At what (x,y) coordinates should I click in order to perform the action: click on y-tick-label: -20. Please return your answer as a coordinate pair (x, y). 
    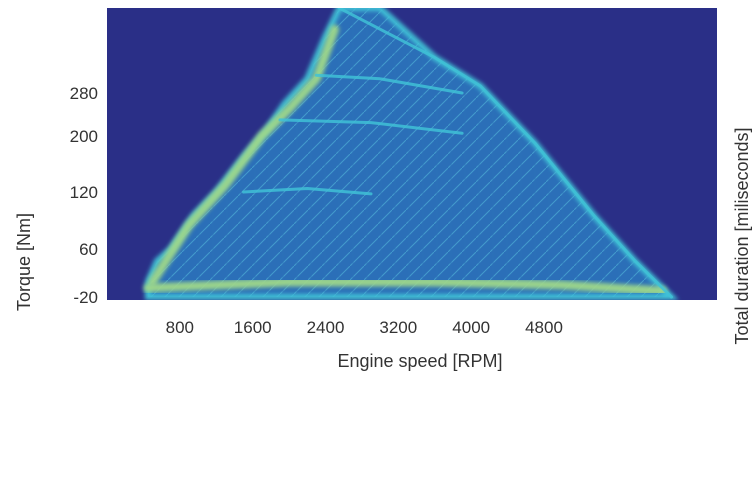
    Looking at the image, I should click on (85, 297).